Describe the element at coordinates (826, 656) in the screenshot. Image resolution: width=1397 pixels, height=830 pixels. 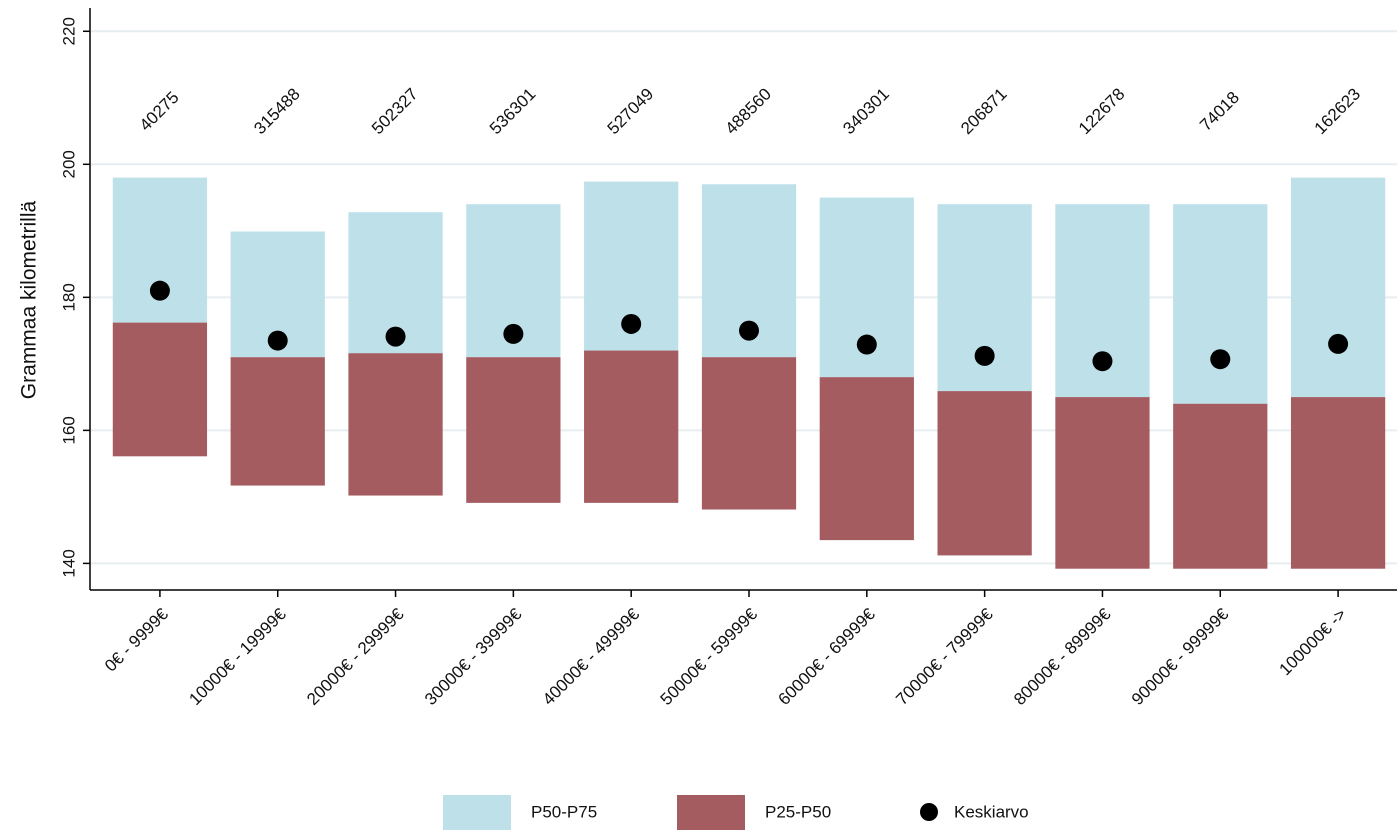
I see `x-tick-label: 60000€ - 69999€` at that location.